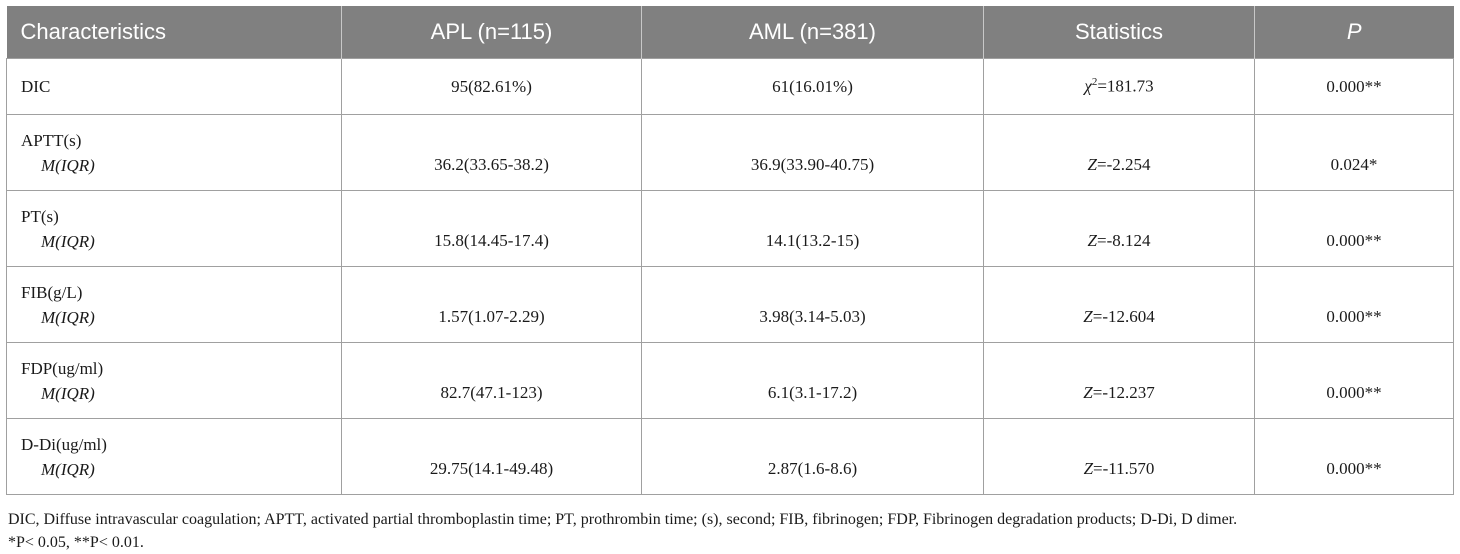  What do you see at coordinates (812, 456) in the screenshot?
I see `cell-aml-value: 2.87(1.6-8.6)` at bounding box center [812, 456].